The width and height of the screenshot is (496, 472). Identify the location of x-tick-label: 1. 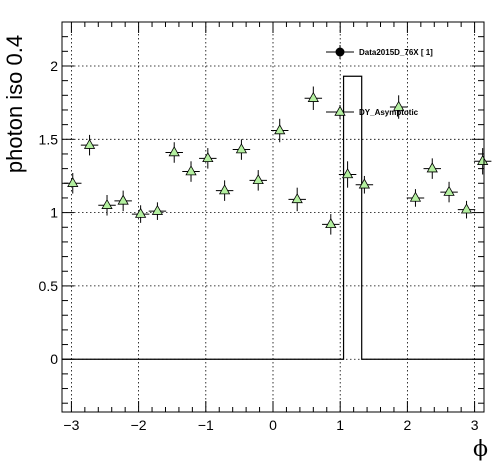
(340, 425).